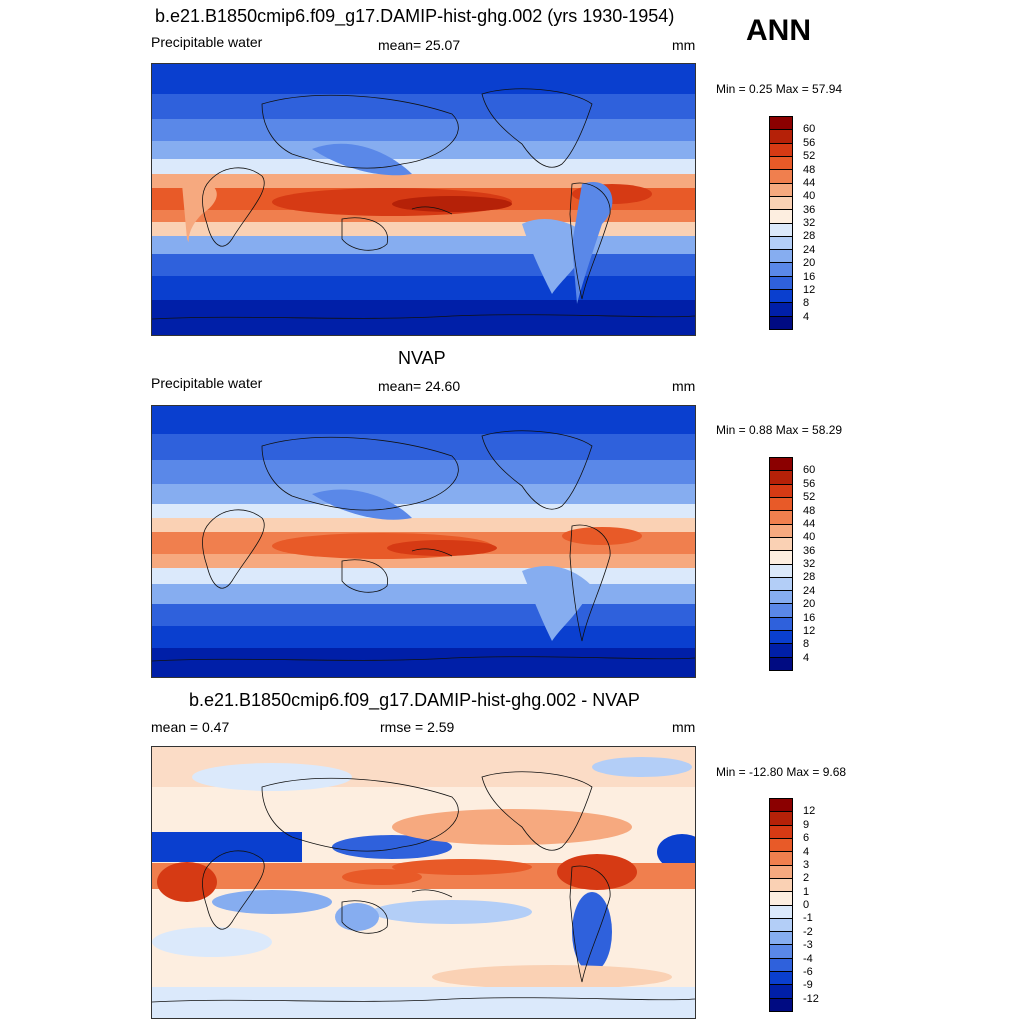 The width and height of the screenshot is (1024, 1024). I want to click on panel2-variable-label: Precipitable water, so click(207, 383).